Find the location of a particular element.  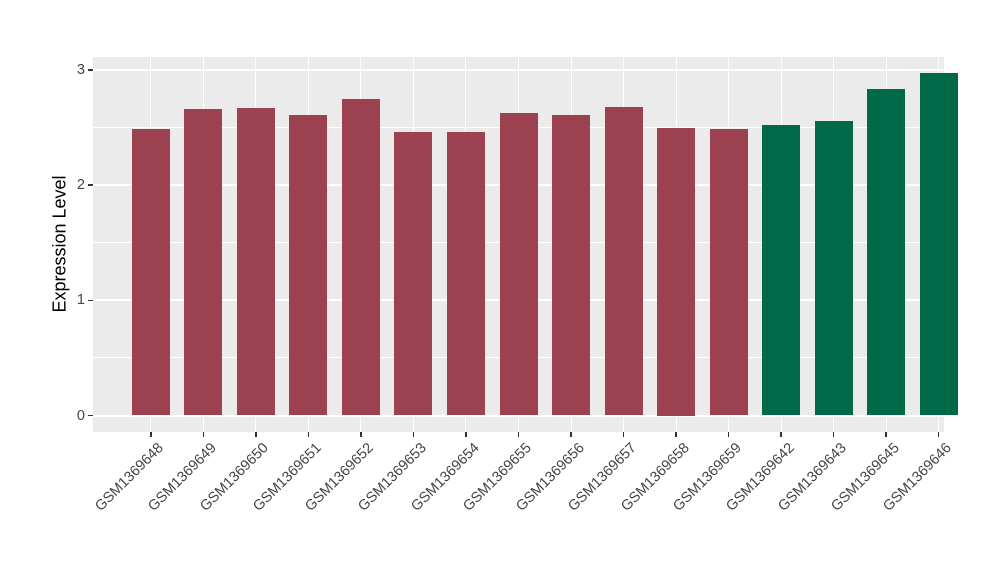

bar-GSM1369650 is located at coordinates (255, 261).